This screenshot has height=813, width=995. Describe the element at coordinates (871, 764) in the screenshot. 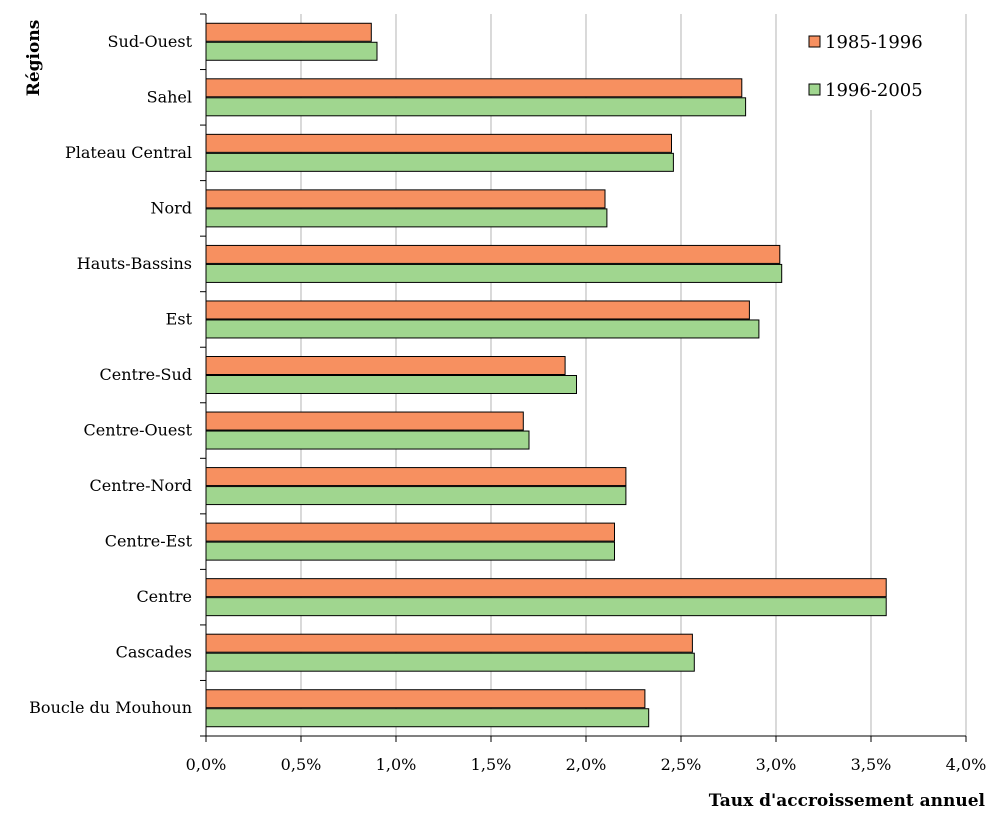

I see `x-tick-label-7: 3,5%` at that location.